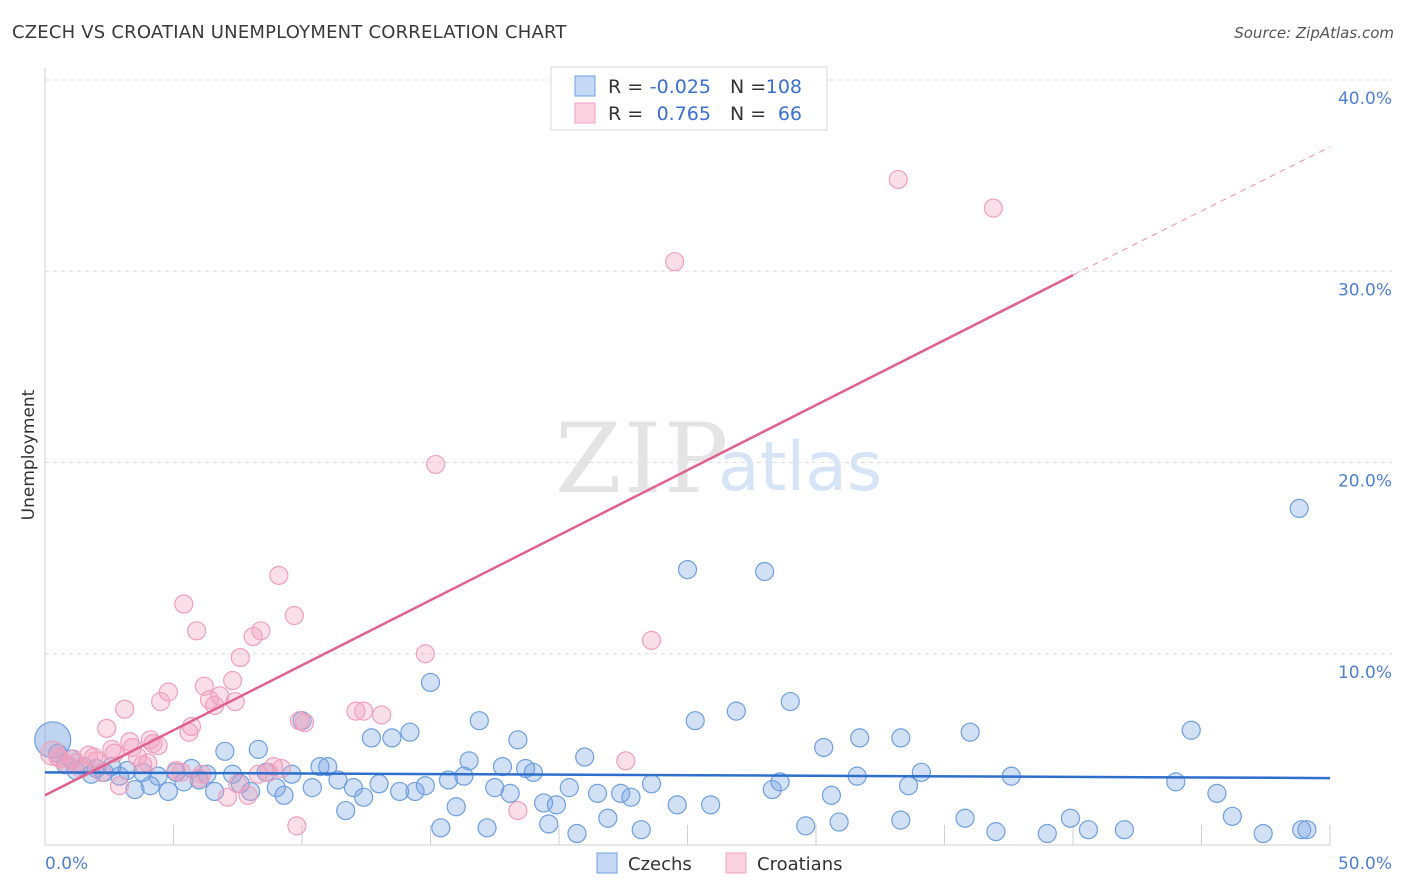  What do you see at coordinates (790, 114) in the screenshot?
I see `legend-n-value-croatians: 66` at bounding box center [790, 114].